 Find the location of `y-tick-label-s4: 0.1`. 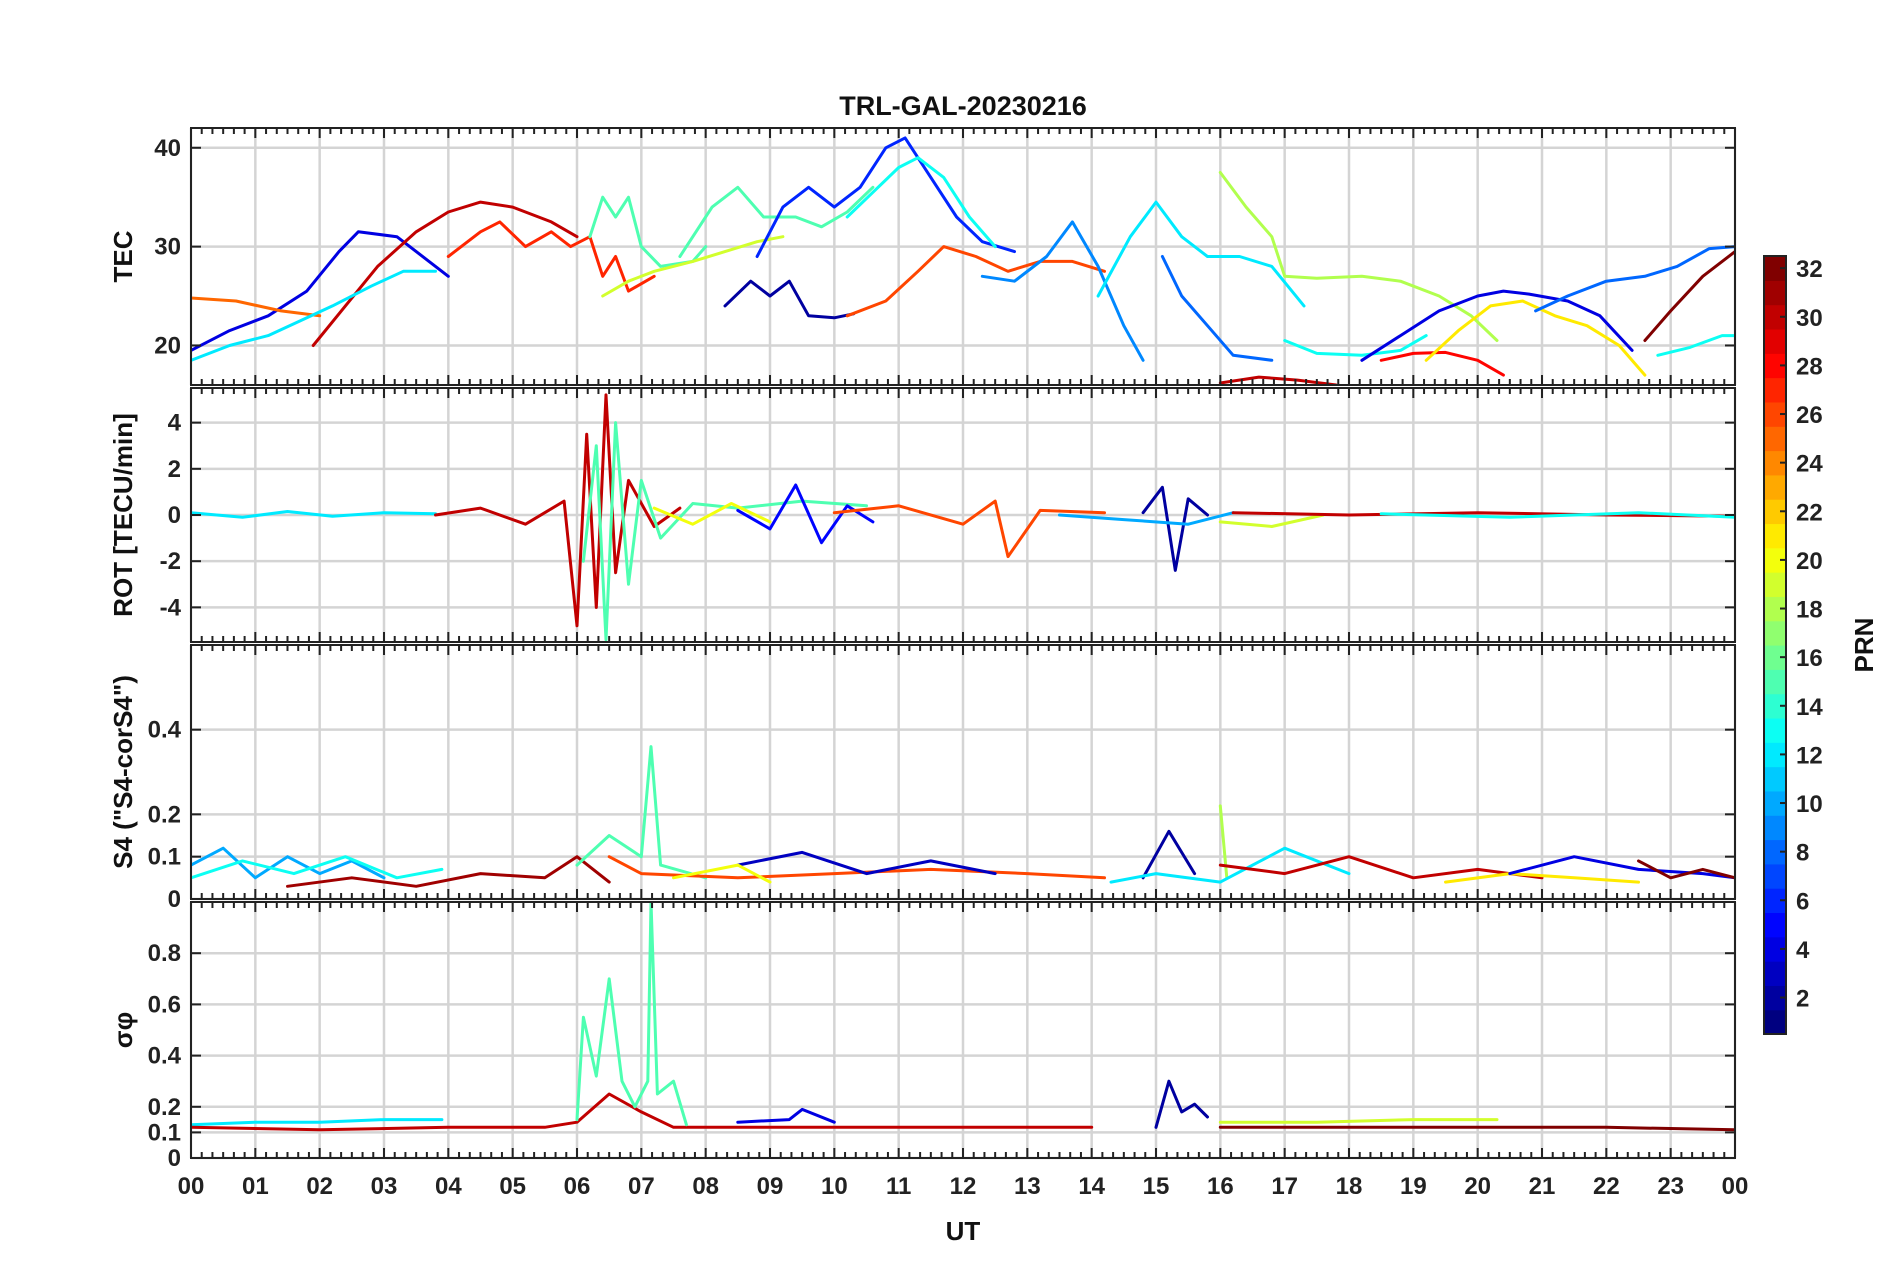

y-tick-label-s4: 0.1 is located at coordinates (164, 857).